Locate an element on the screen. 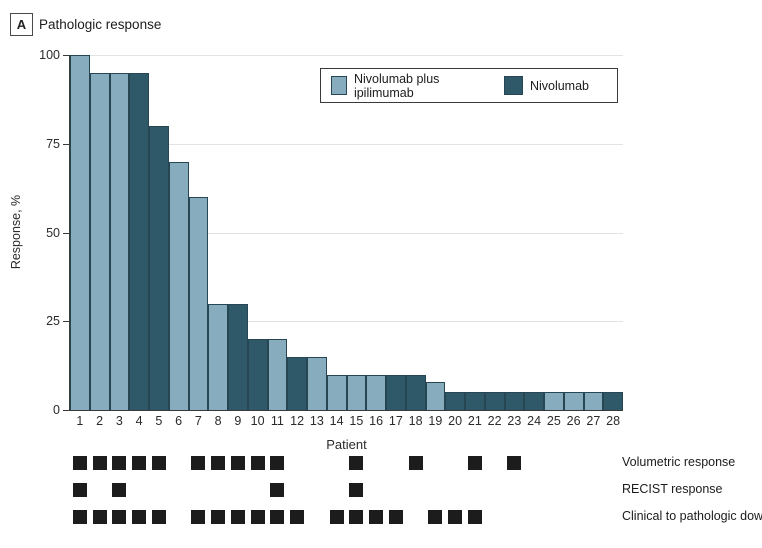 The image size is (762, 548). y-tick-label: 0 is located at coordinates (56, 410).